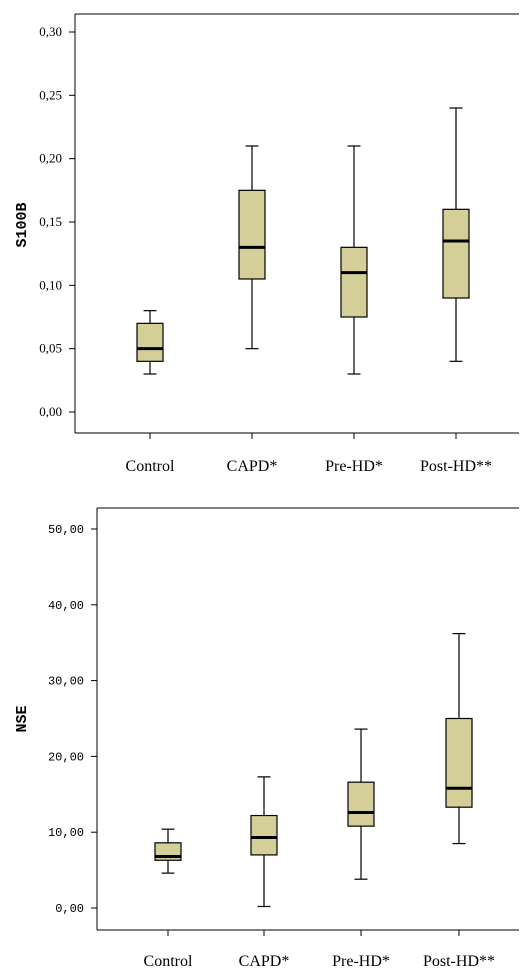 Image resolution: width=520 pixels, height=970 pixels. Describe the element at coordinates (66, 530) in the screenshot. I see `y-tick-label: 50,00` at that location.